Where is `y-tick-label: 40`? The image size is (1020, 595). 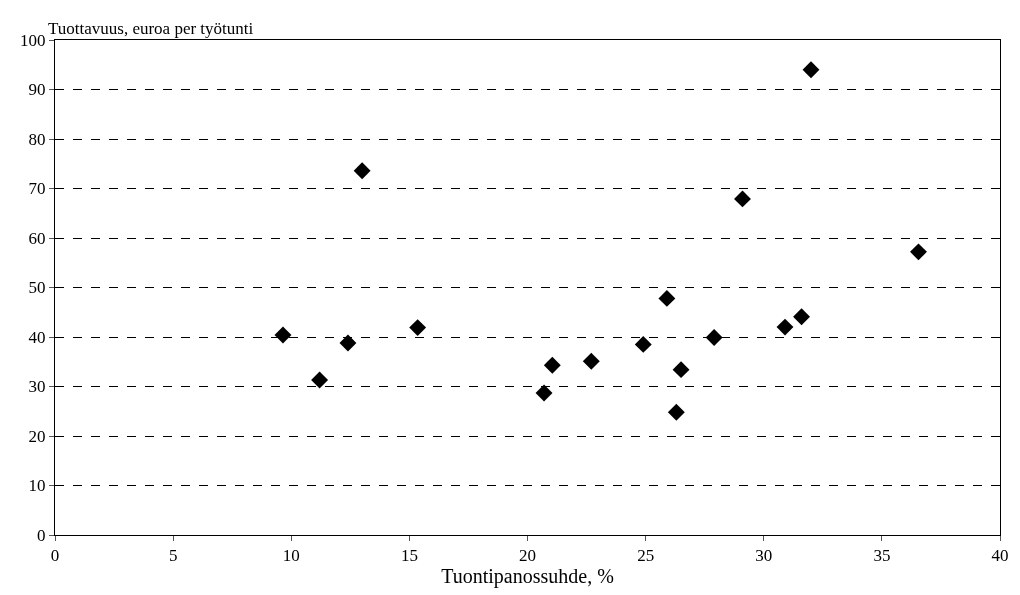
y-tick-label: 40 is located at coordinates (37, 337).